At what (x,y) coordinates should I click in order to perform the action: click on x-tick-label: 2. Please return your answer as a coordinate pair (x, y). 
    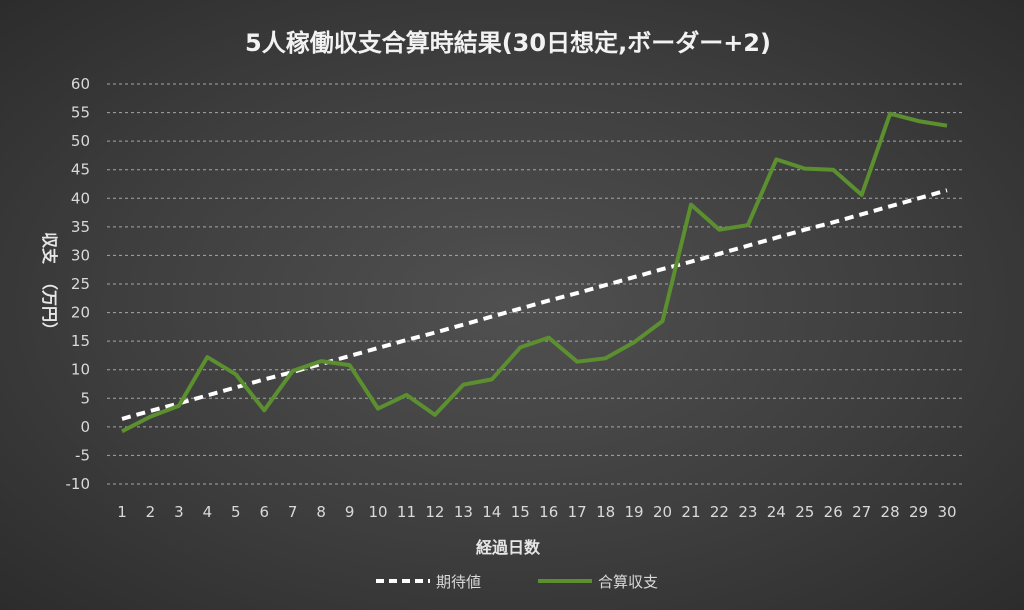
    Looking at the image, I should click on (151, 512).